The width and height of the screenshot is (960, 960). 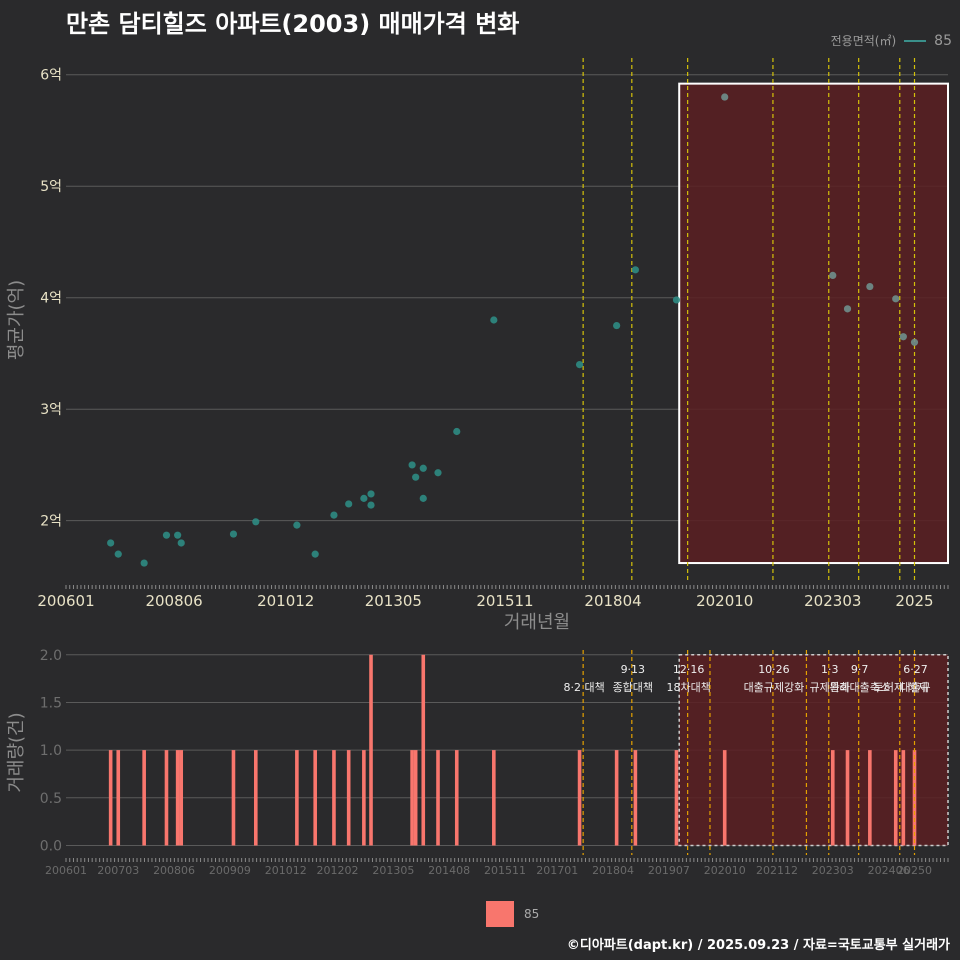 What do you see at coordinates (532, 914) in the screenshot?
I see `legend-bottom-value: 85` at bounding box center [532, 914].